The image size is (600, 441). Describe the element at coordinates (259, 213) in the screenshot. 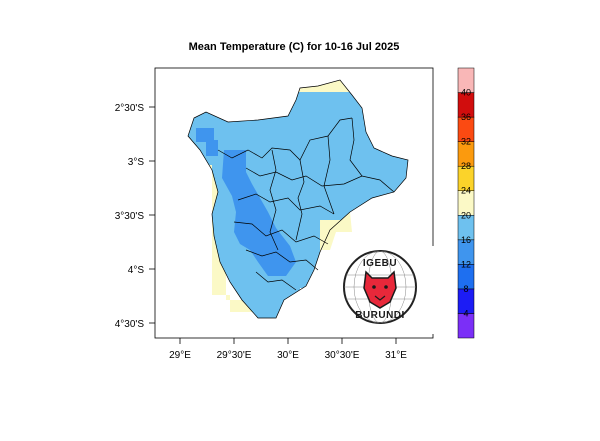

I see `mid-blue-region` at that location.